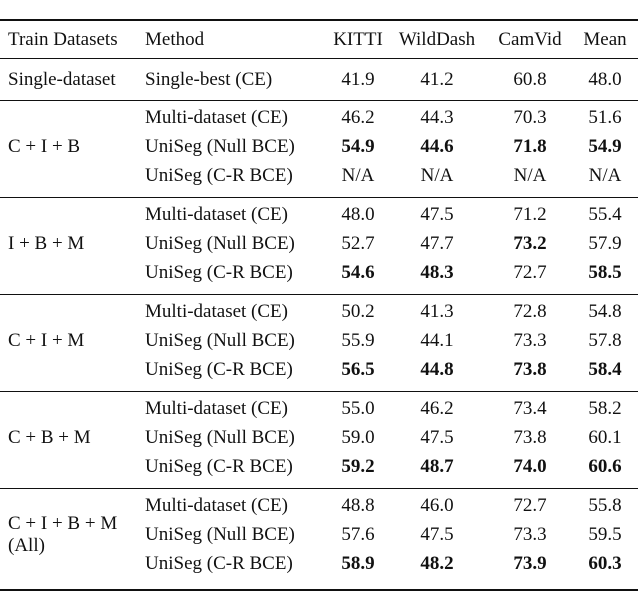 Image resolution: width=638 pixels, height=592 pixels. I want to click on score: 57.9, so click(605, 243).